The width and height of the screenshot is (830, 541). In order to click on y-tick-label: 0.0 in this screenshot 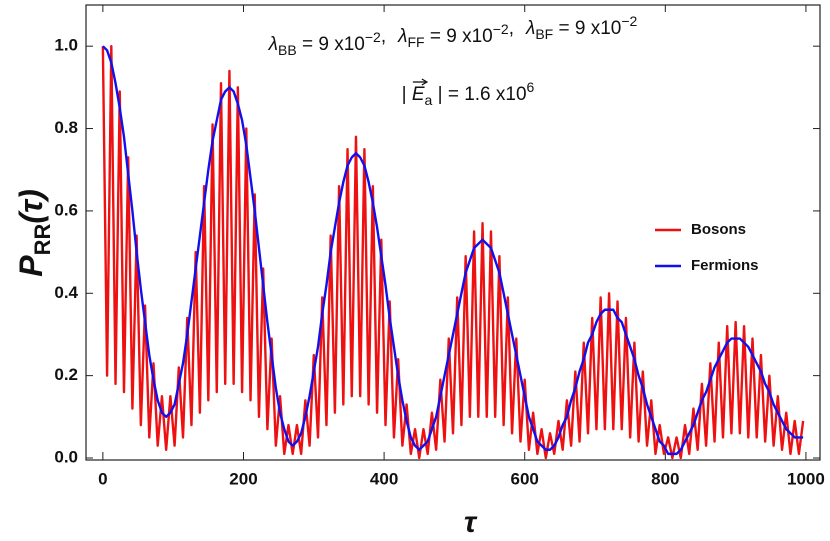, I will do `click(66, 456)`.